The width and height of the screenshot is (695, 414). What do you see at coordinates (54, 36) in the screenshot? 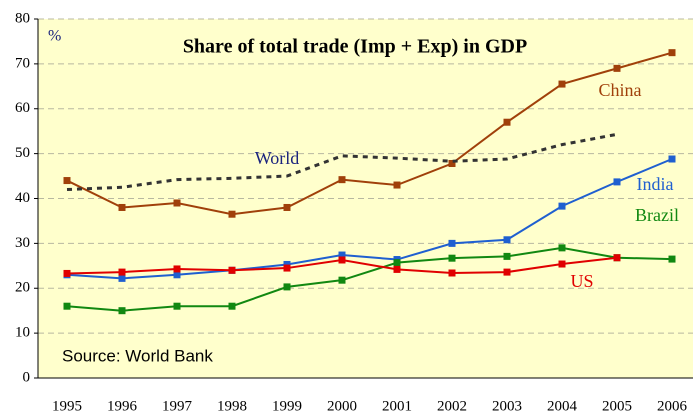
I see `y-axis-label: %` at bounding box center [54, 36].